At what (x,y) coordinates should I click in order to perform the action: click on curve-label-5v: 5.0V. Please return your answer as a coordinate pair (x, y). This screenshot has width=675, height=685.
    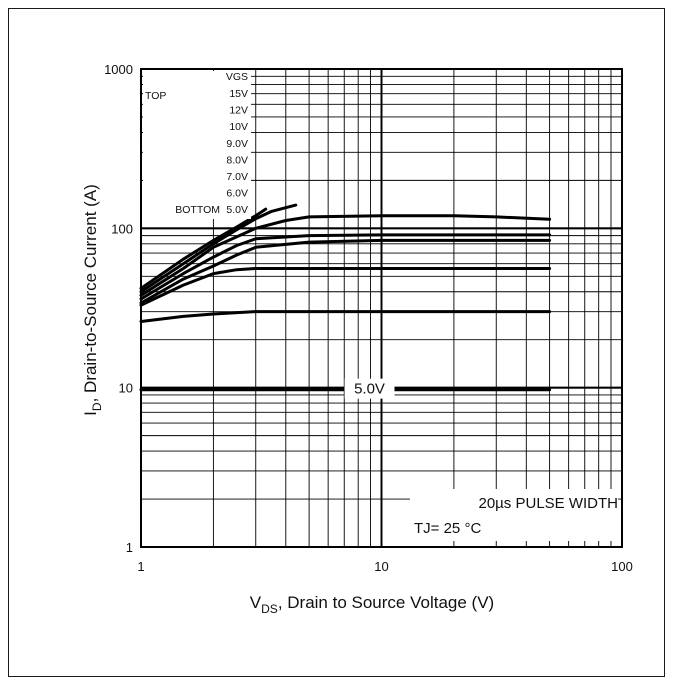
    Looking at the image, I should click on (369, 389).